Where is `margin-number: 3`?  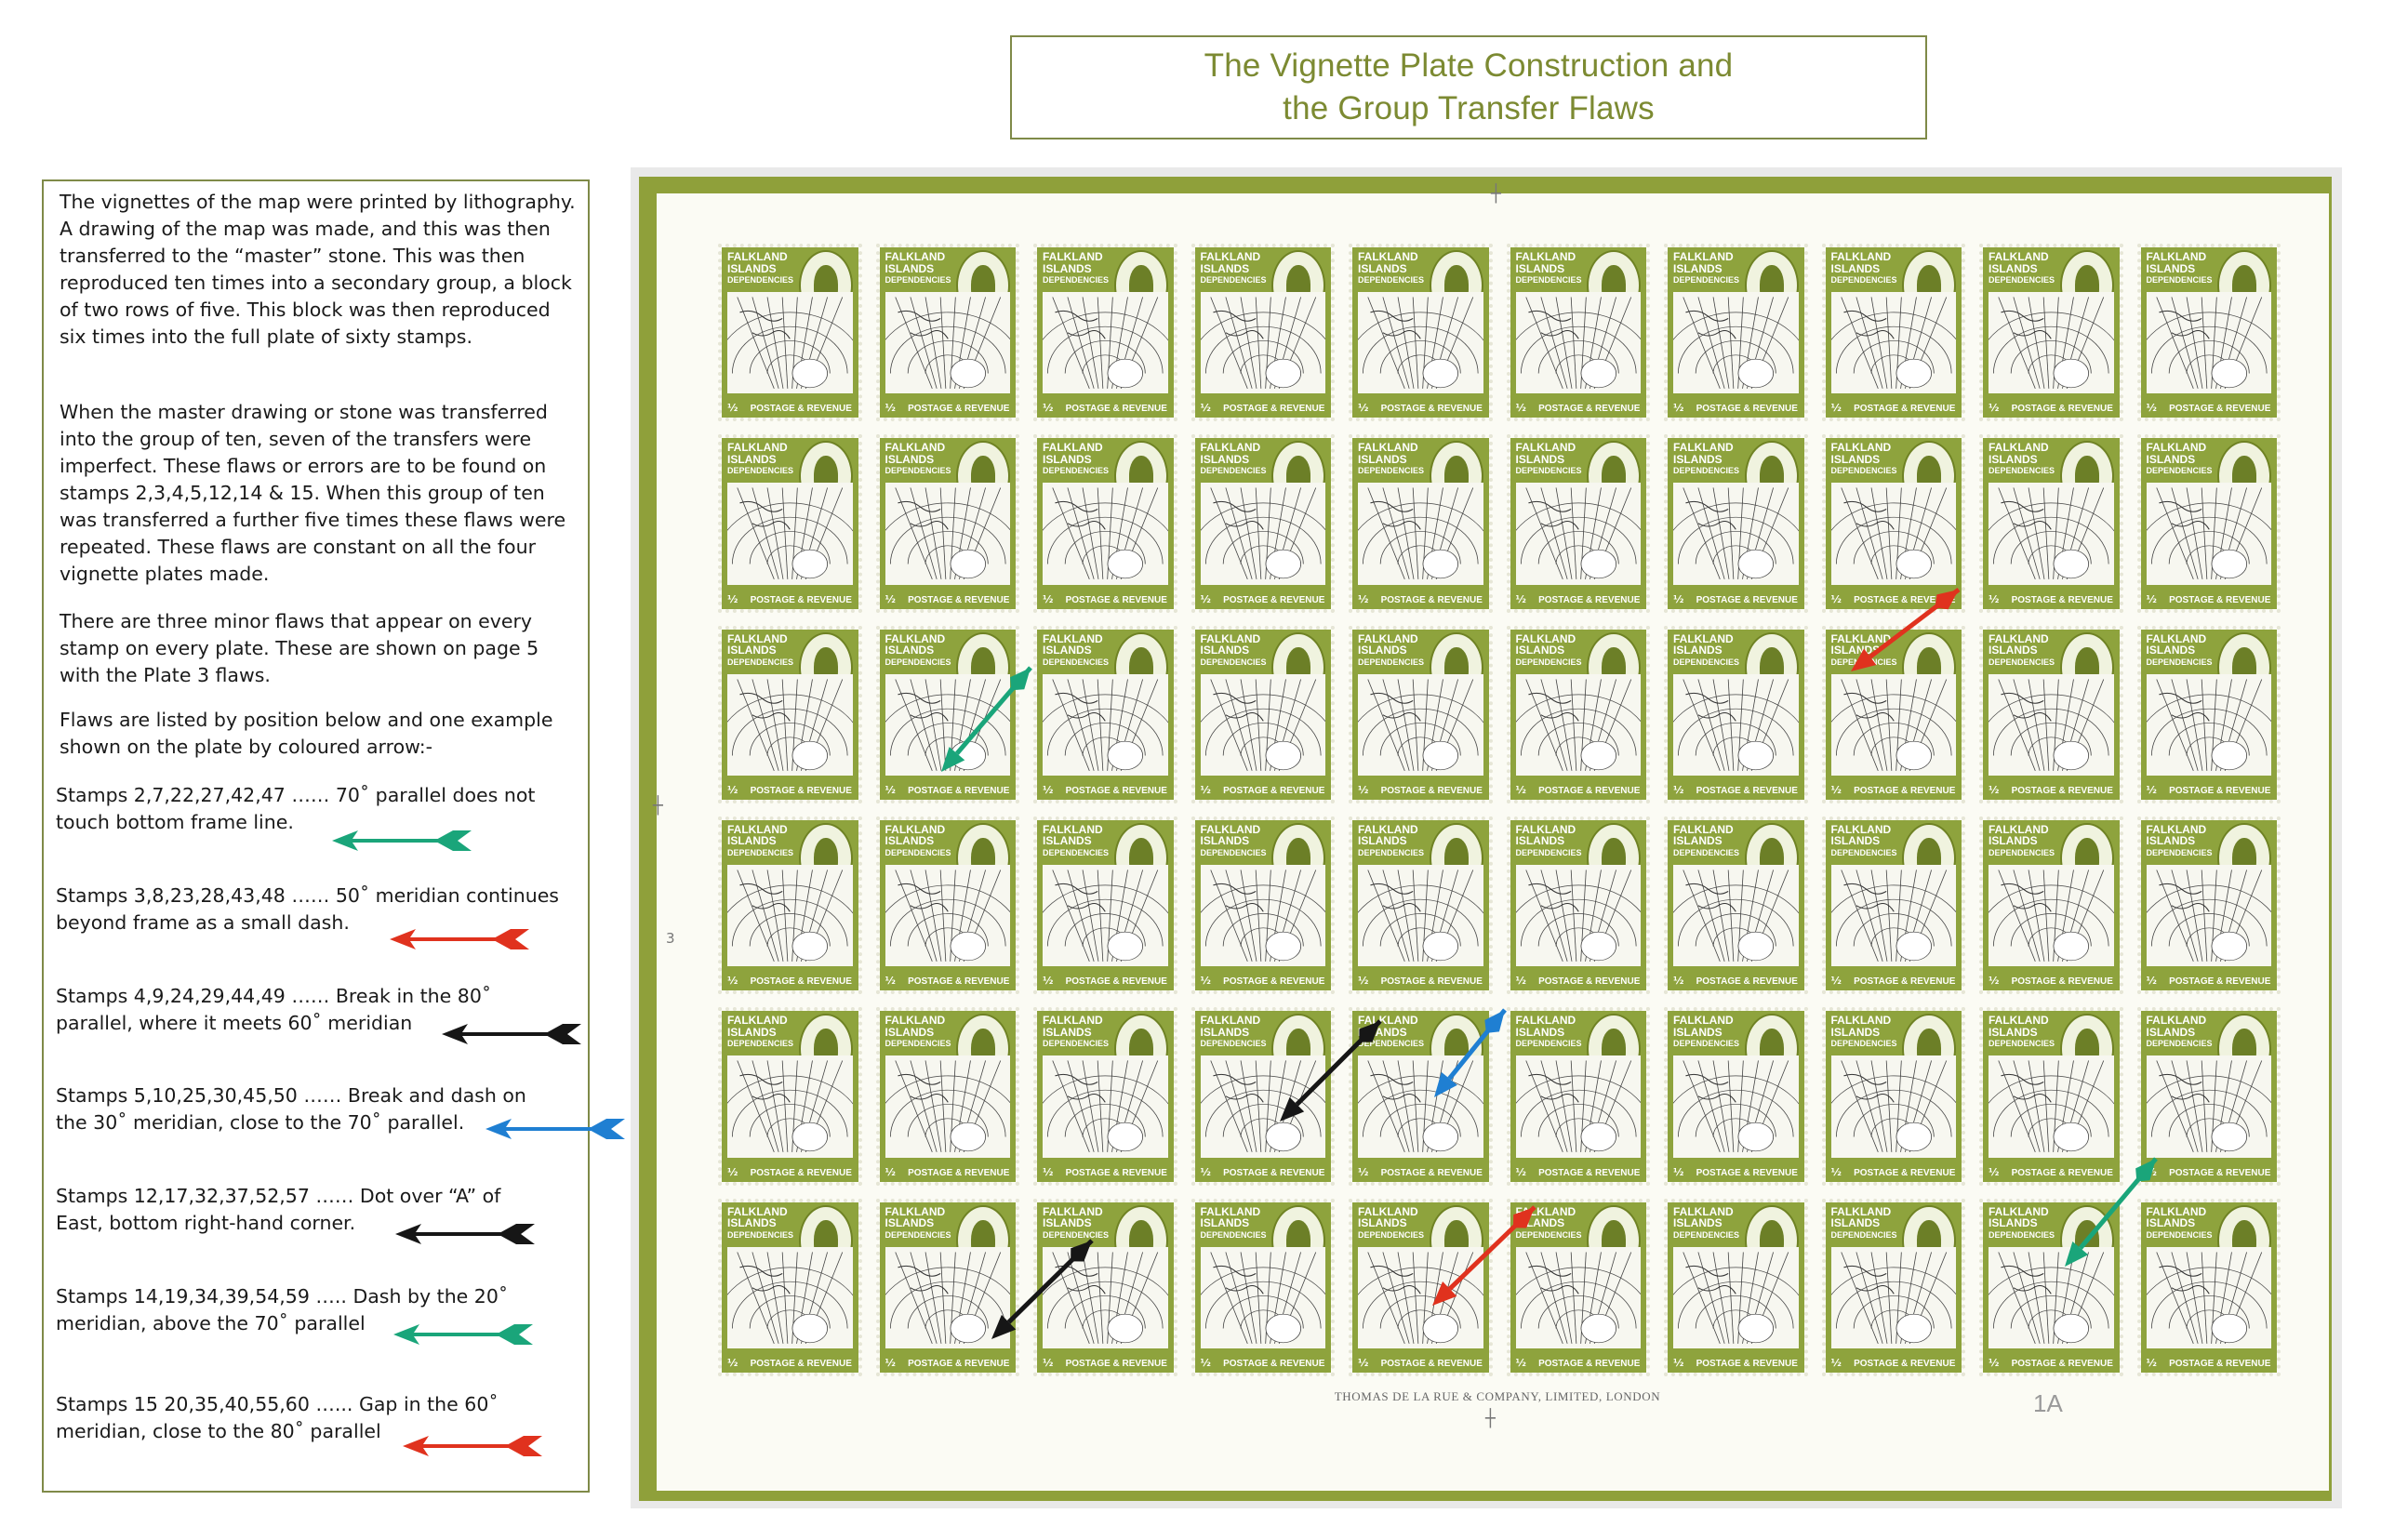 margin-number: 3 is located at coordinates (671, 938).